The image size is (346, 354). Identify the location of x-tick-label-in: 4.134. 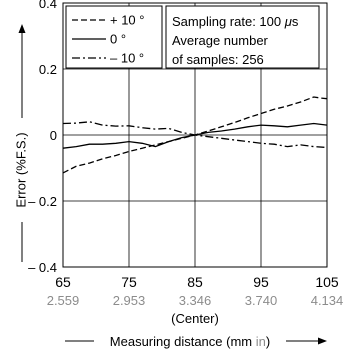
(327, 300).